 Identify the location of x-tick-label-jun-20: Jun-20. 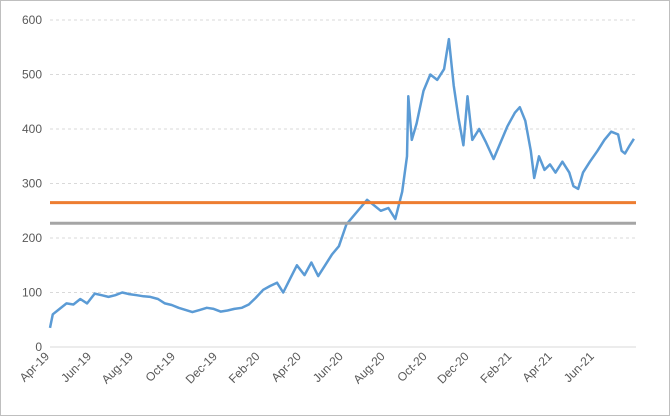
(328, 367).